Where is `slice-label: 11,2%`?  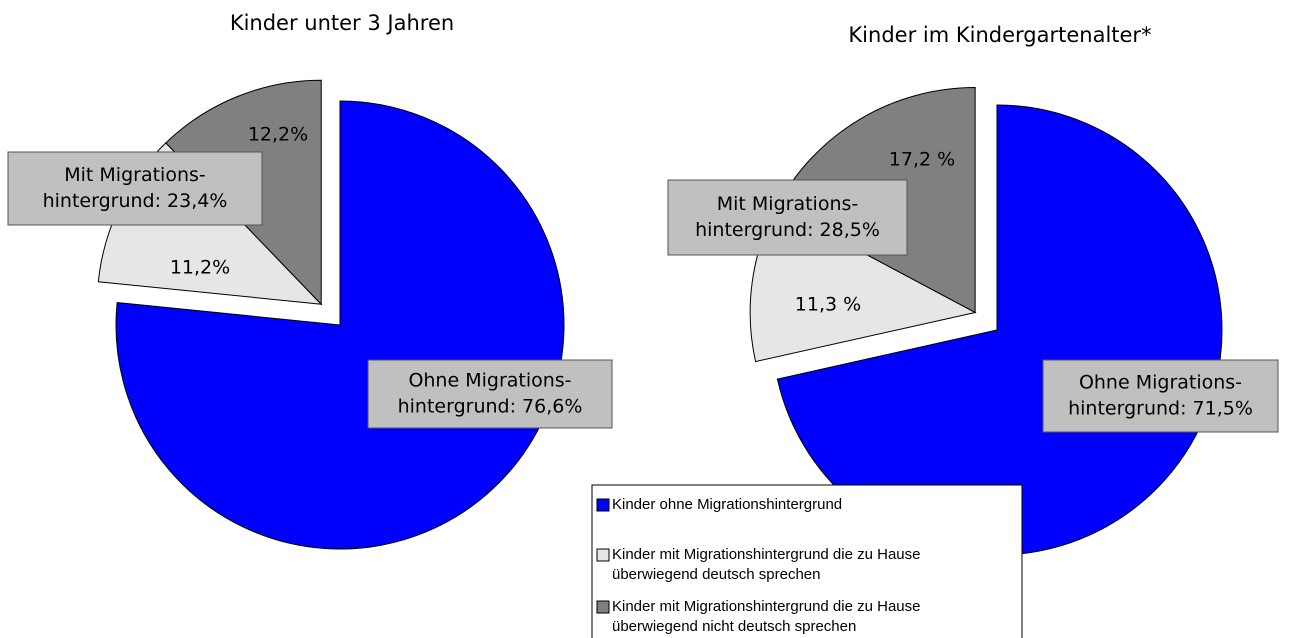
slice-label: 11,2% is located at coordinates (200, 268).